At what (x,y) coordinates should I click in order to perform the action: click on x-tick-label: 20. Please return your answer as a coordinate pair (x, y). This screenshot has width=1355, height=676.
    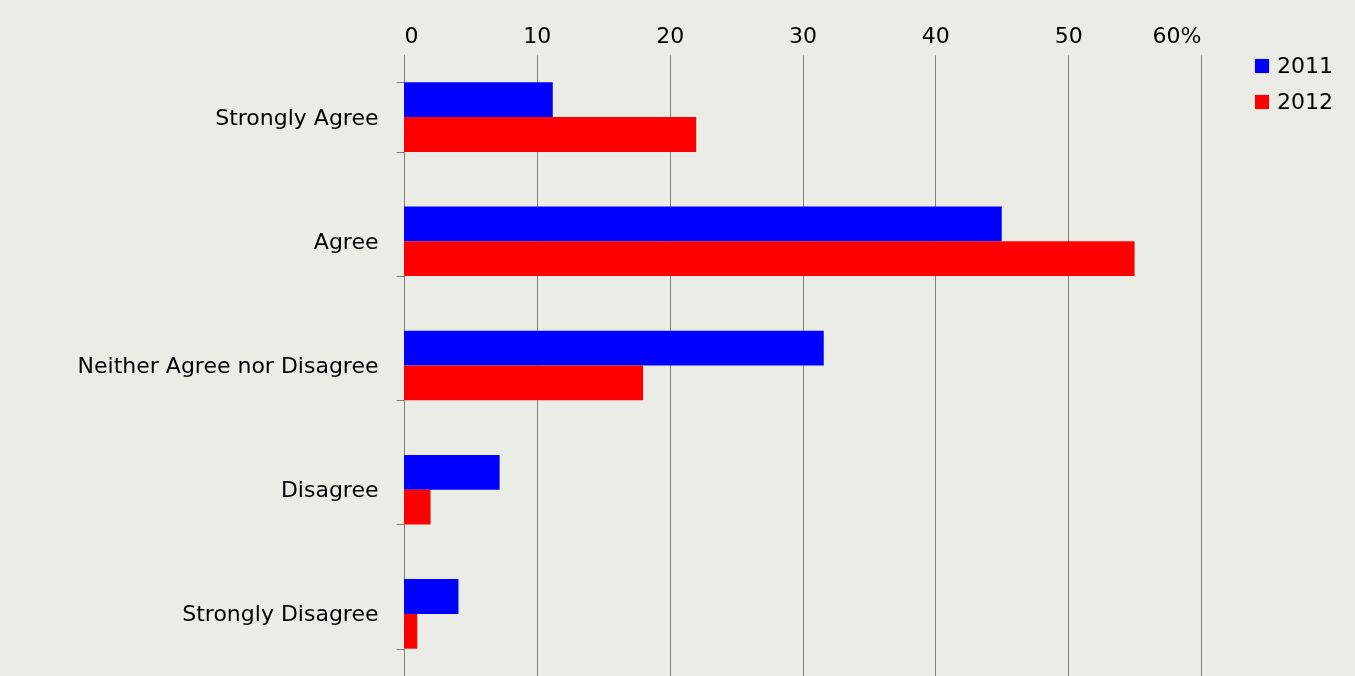
    Looking at the image, I should click on (670, 35).